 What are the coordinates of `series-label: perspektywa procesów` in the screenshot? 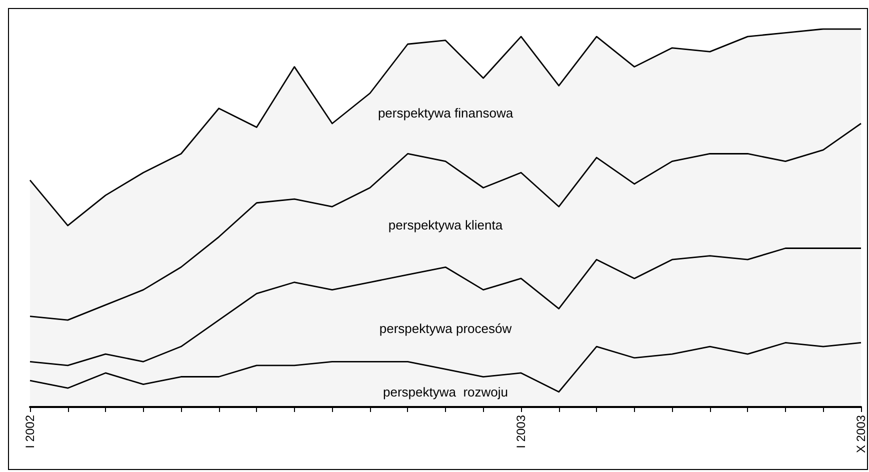 It's located at (445, 328).